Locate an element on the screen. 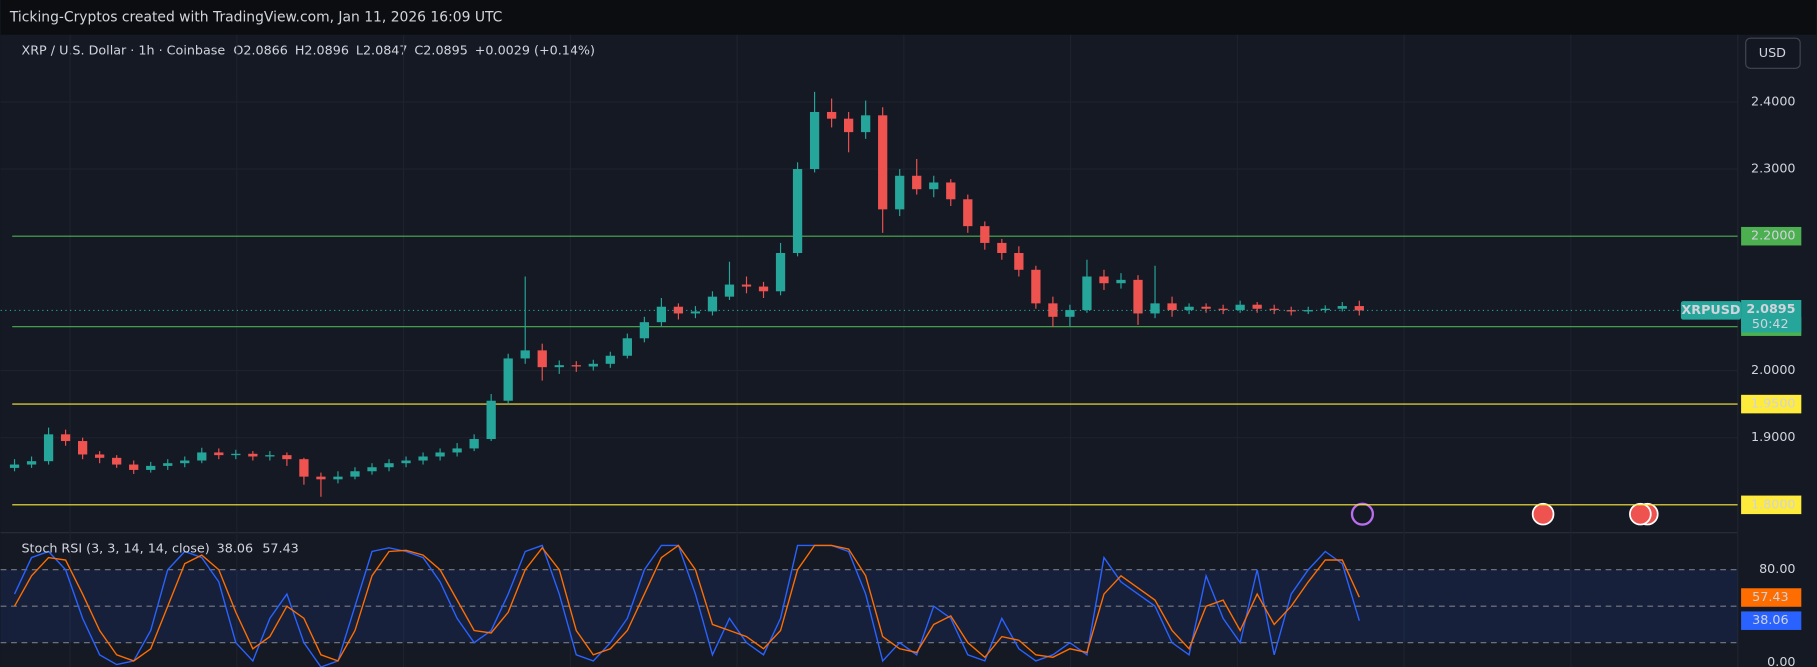 This screenshot has width=1817, height=667. symbol-label: XRPUSD is located at coordinates (1711, 310).